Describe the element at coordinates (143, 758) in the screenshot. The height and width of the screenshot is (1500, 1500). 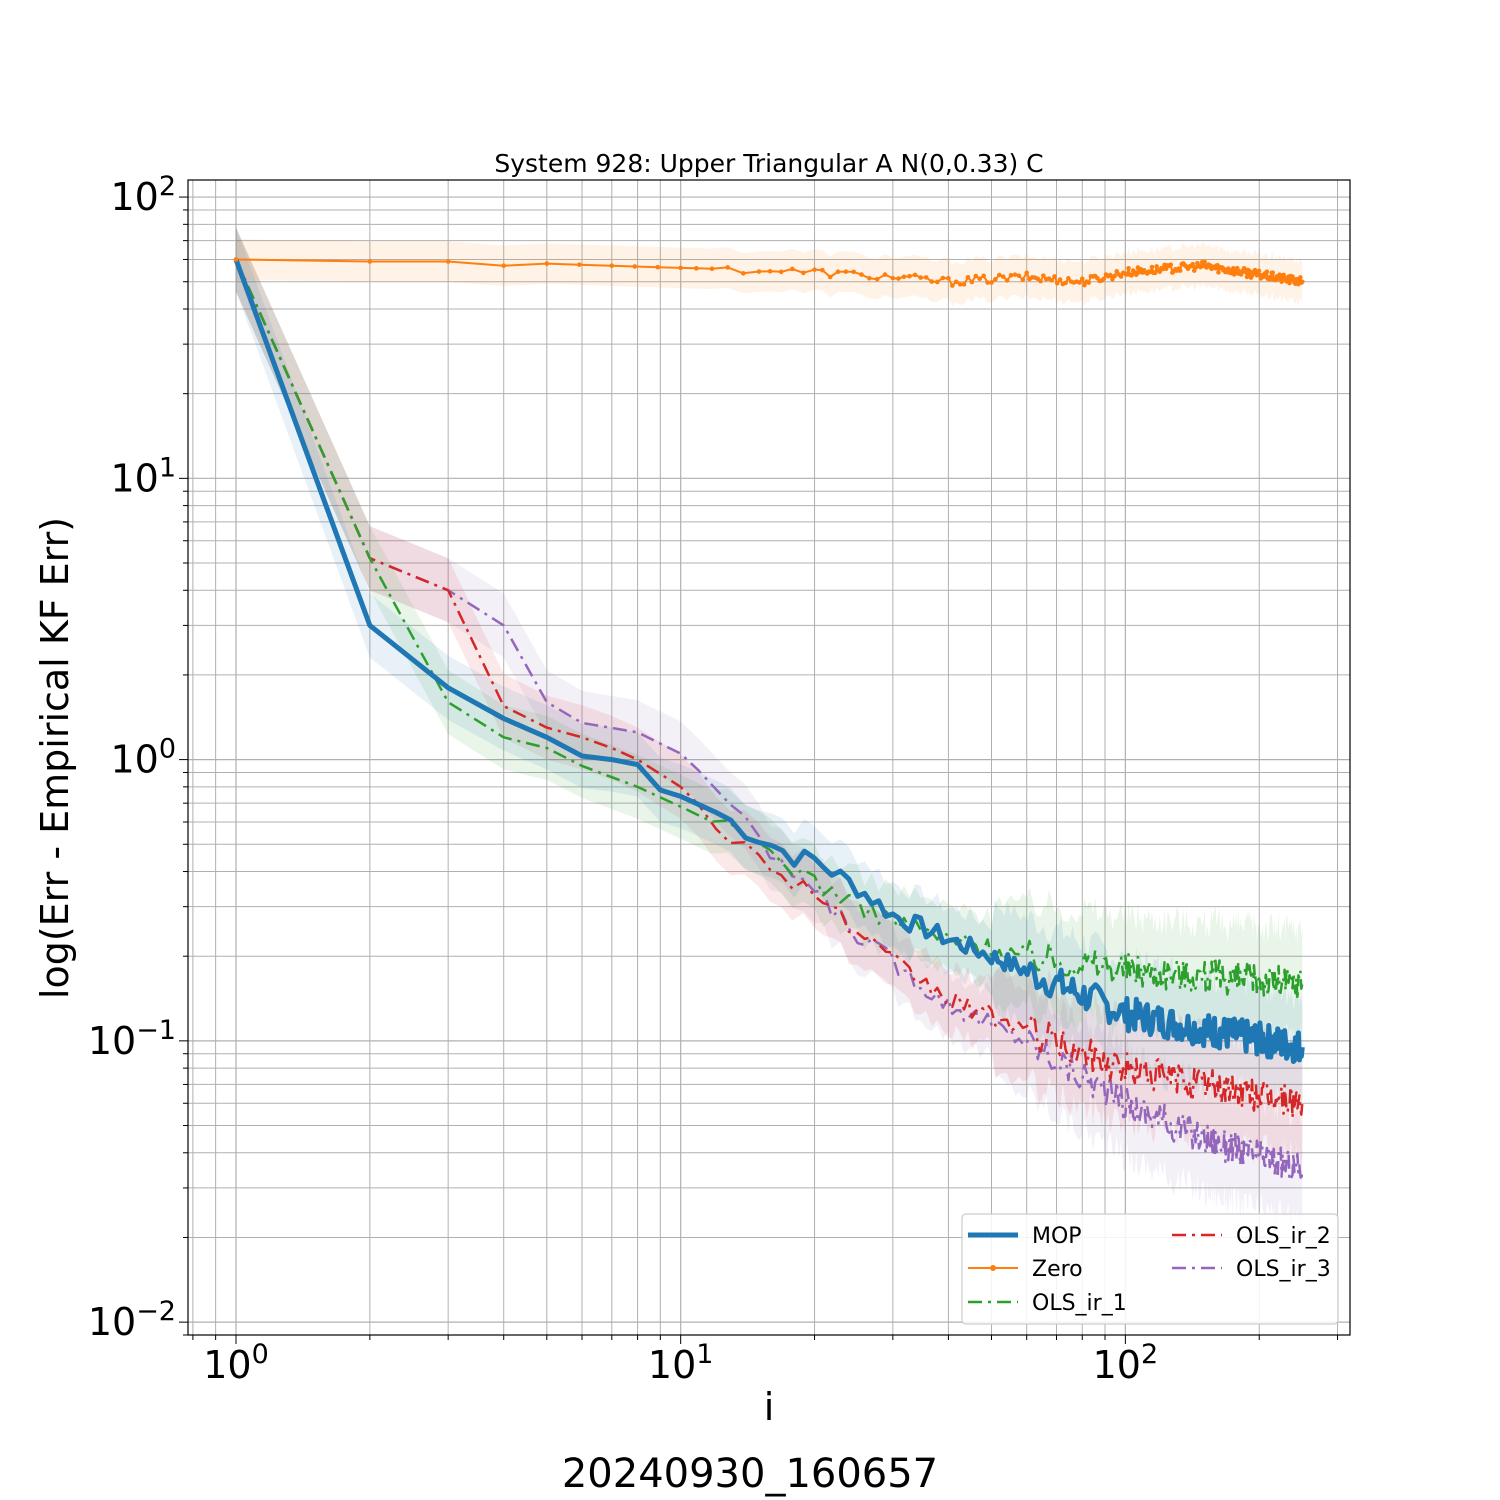
I see `y-tick-label: 10⁰` at that location.